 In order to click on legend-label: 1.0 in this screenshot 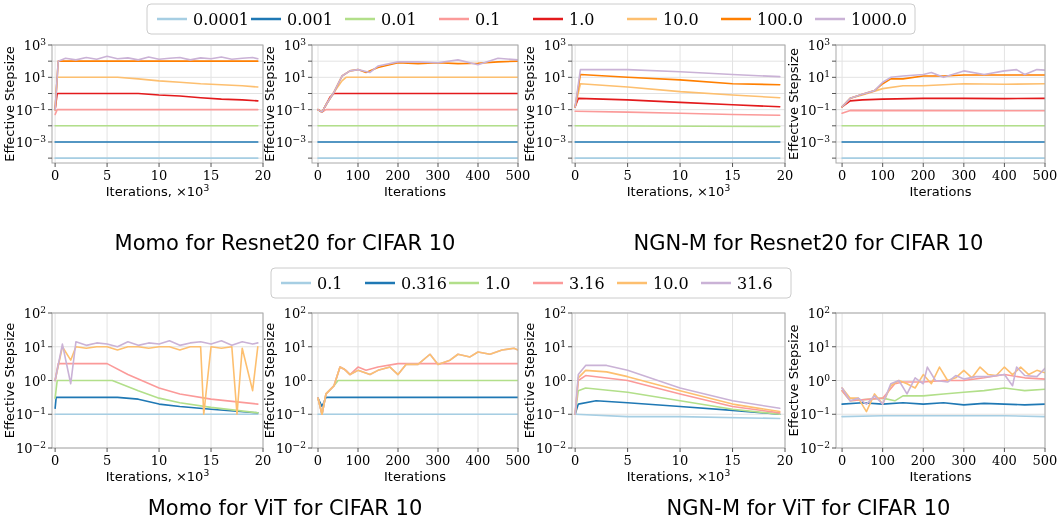, I will do `click(582, 19)`.